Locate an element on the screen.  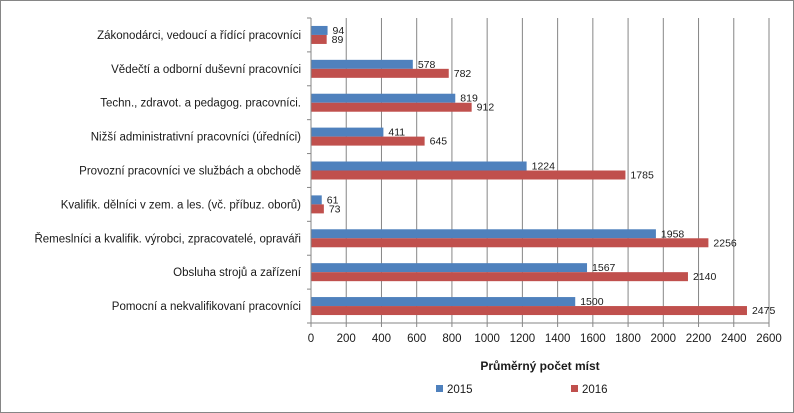
category-label: Pomocní a nekvalifikovaní pracovníci is located at coordinates (206, 307).